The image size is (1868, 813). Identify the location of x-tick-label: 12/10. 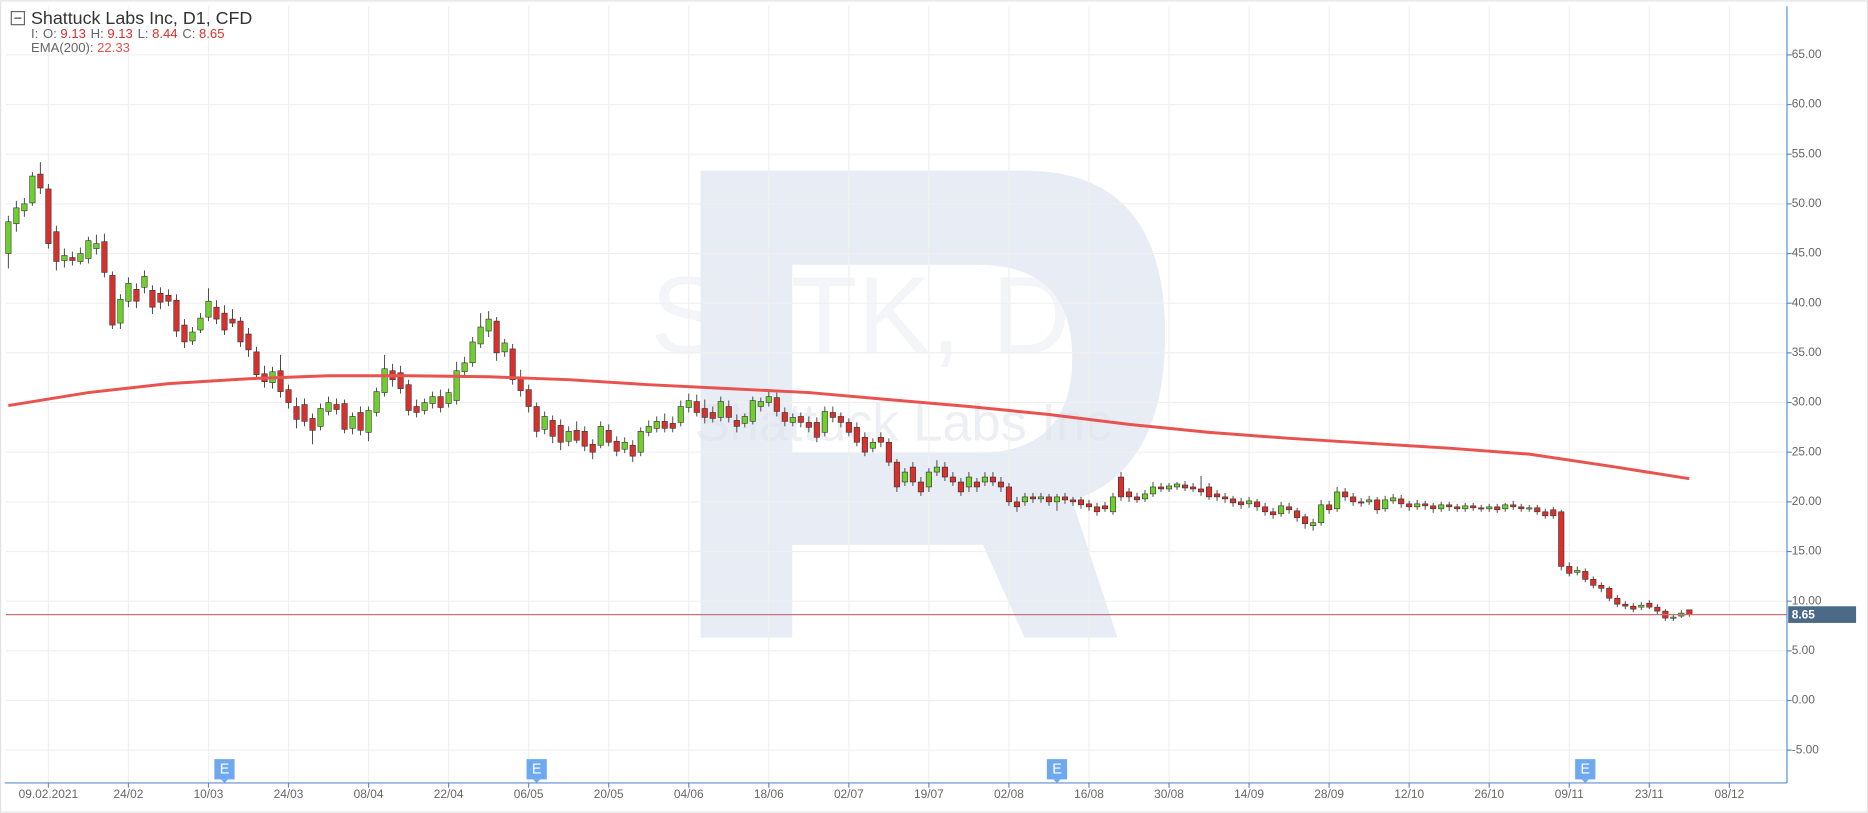
(1409, 794).